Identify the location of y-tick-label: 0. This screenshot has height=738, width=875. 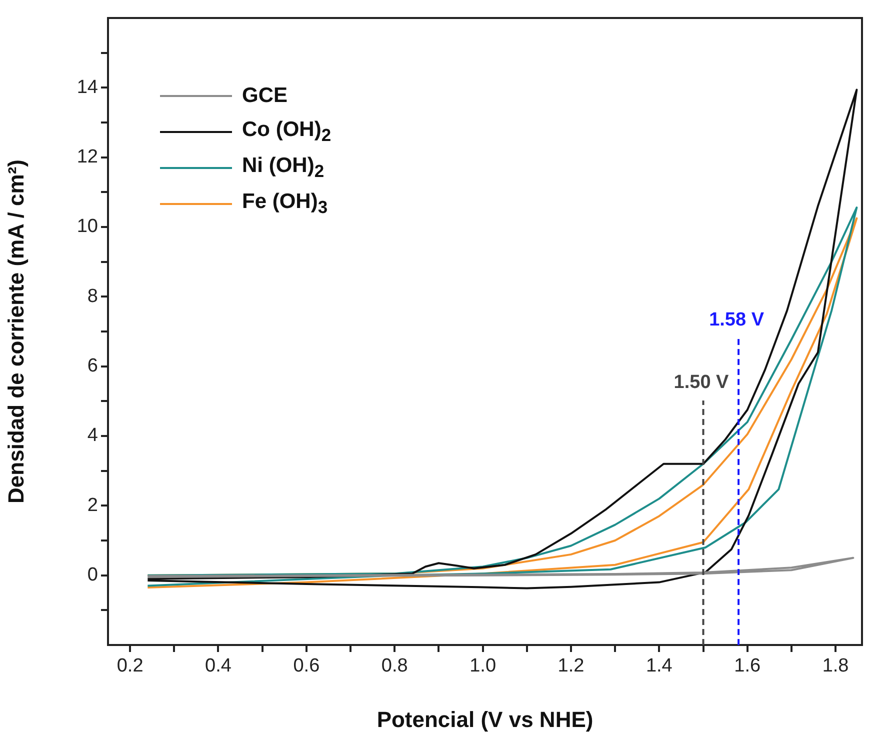
(92, 575).